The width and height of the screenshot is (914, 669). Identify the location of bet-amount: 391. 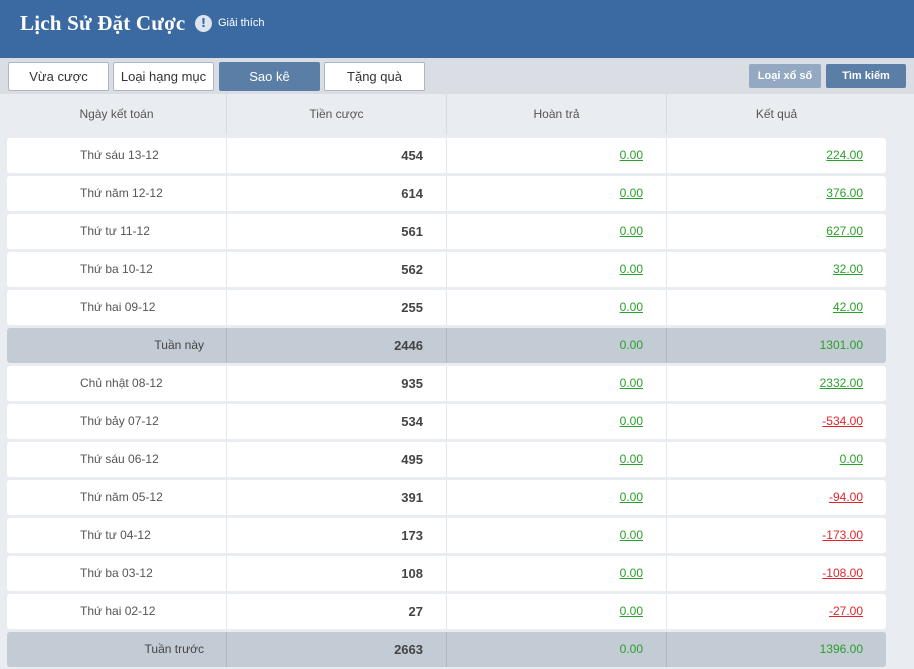
(336, 497).